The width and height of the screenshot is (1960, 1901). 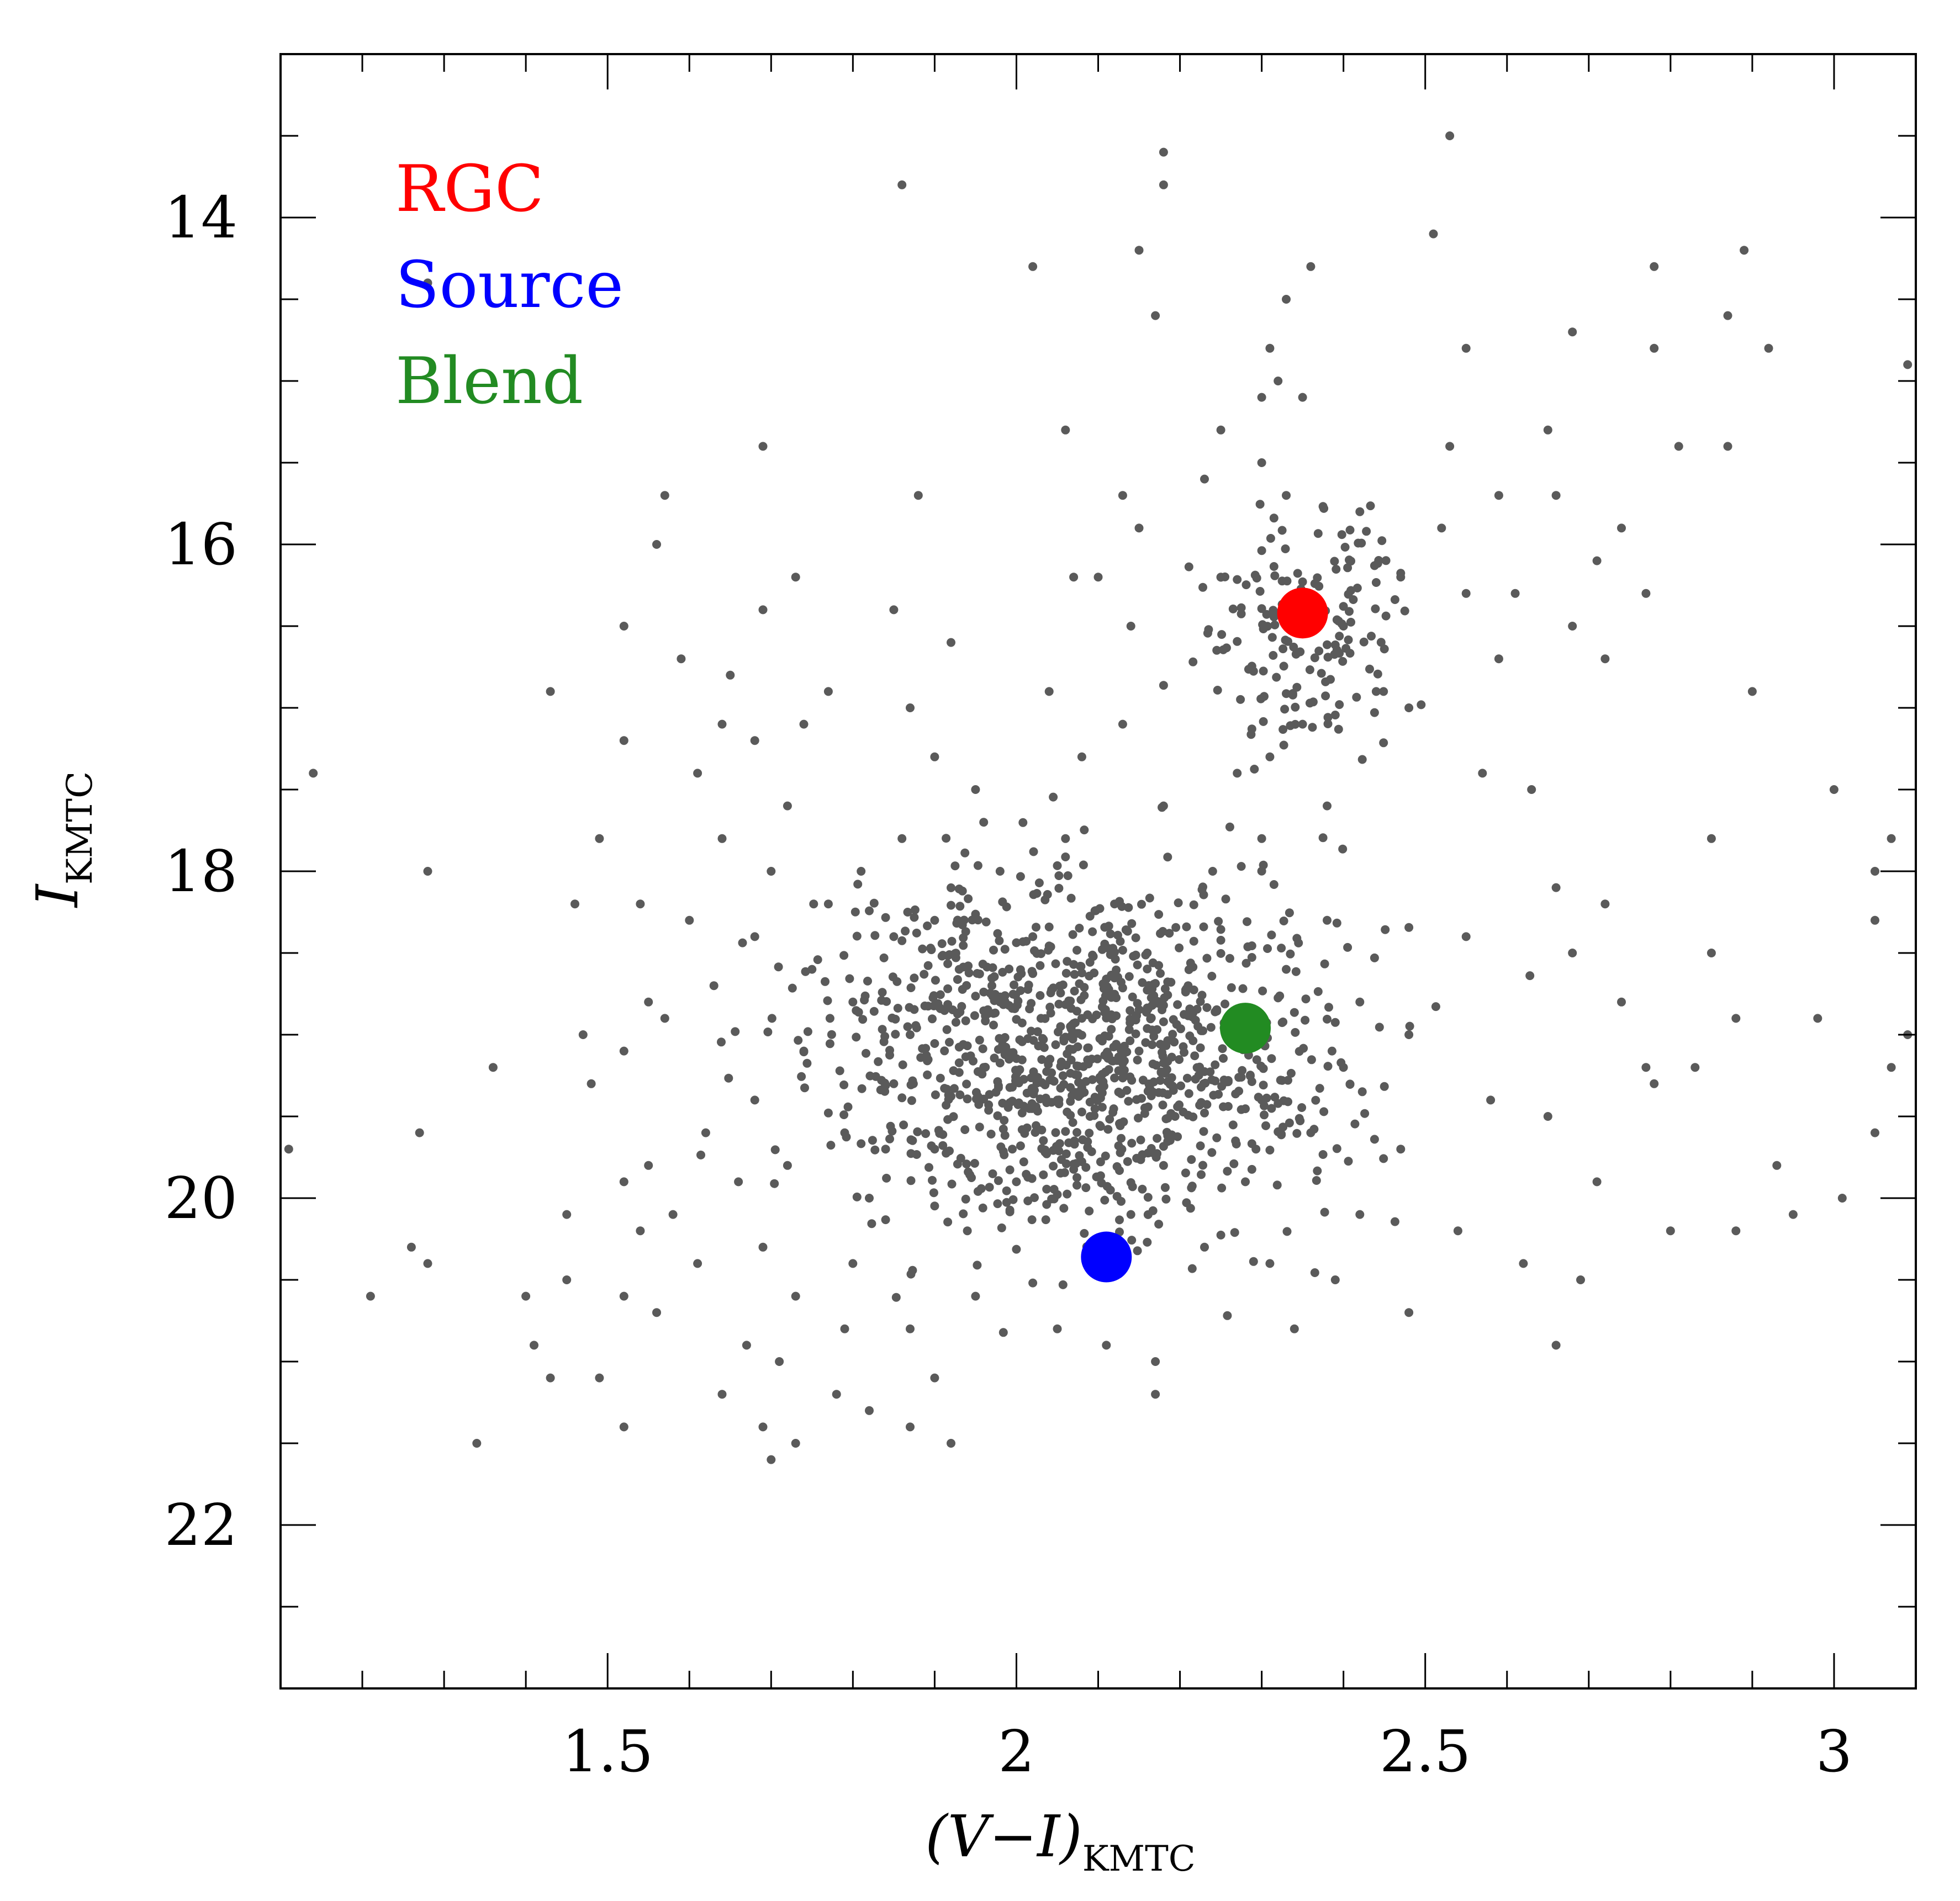 What do you see at coordinates (201, 871) in the screenshot?
I see `y-tick-label: 18` at bounding box center [201, 871].